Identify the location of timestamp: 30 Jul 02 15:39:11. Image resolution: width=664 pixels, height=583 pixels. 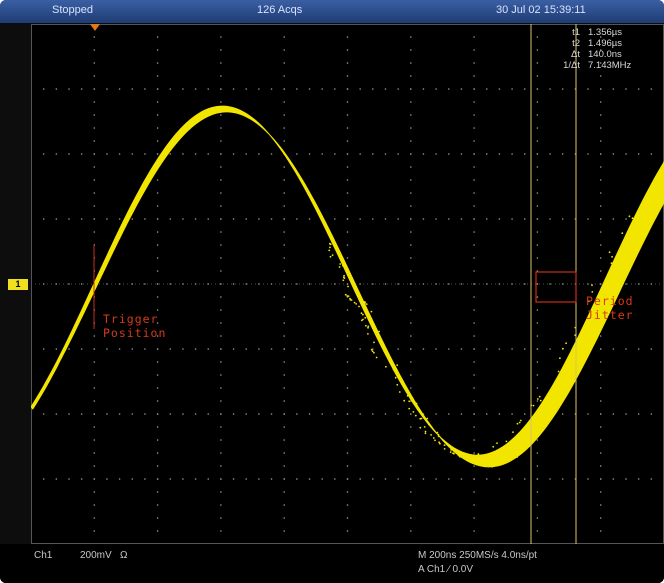
(541, 10).